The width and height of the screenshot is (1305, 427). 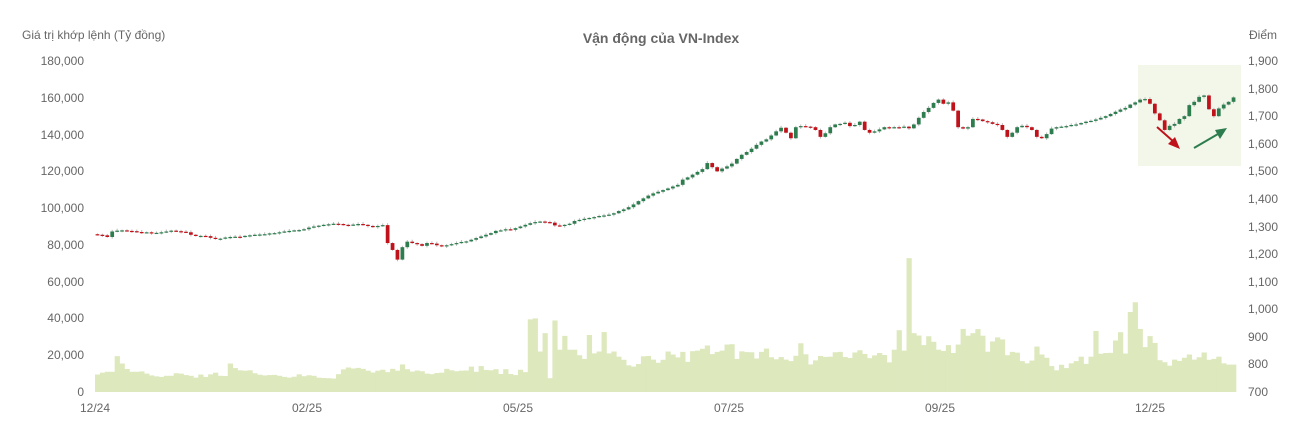 What do you see at coordinates (80, 392) in the screenshot?
I see `left-axis-tick: 0` at bounding box center [80, 392].